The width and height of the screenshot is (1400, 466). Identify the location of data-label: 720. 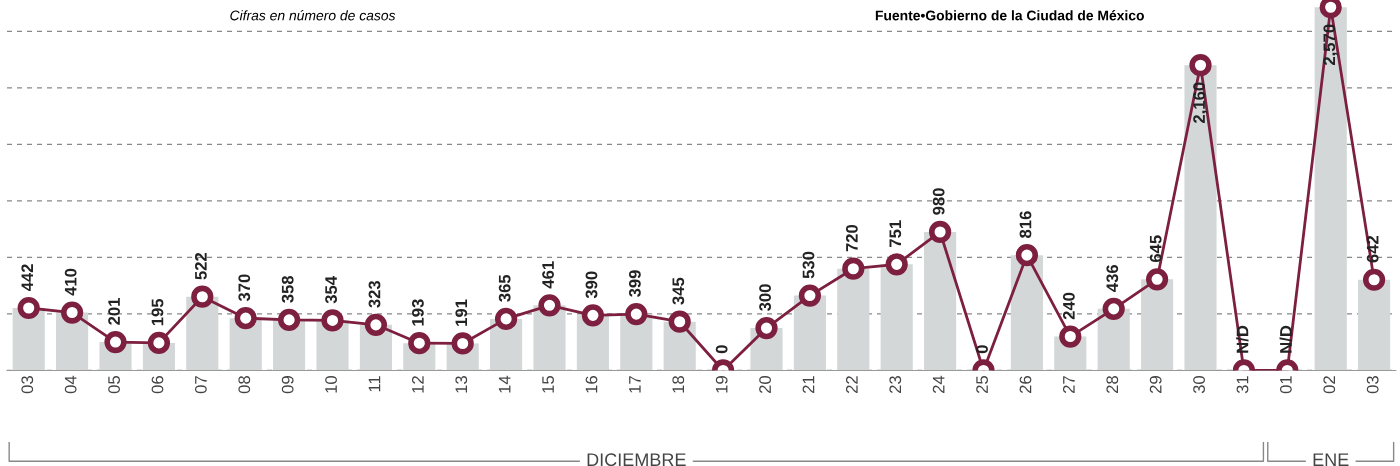
(851, 238).